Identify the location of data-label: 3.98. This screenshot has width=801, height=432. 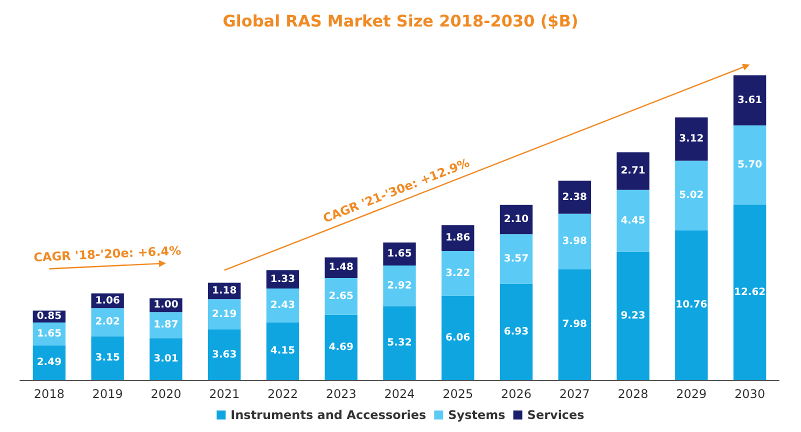
(575, 241).